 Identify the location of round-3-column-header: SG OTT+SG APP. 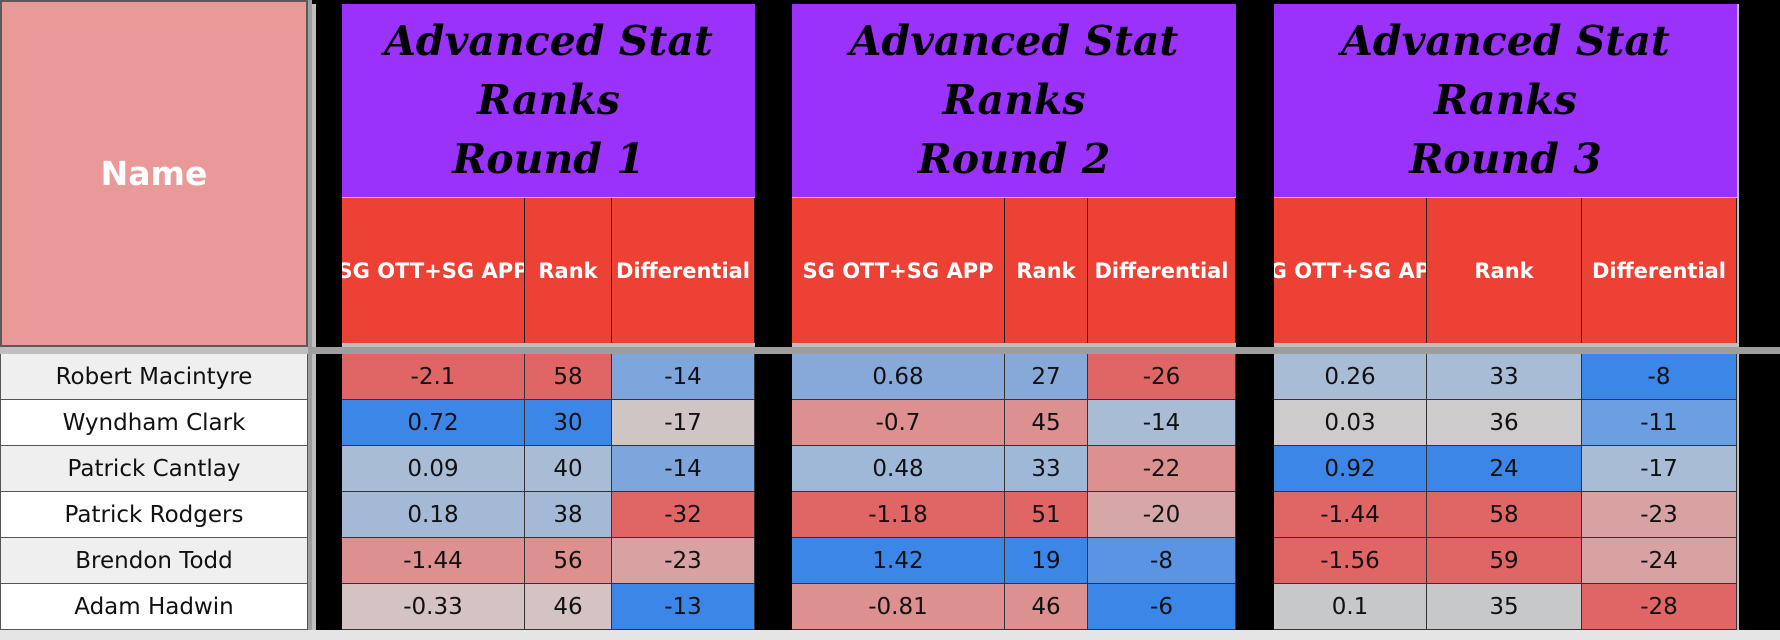
(1350, 270).